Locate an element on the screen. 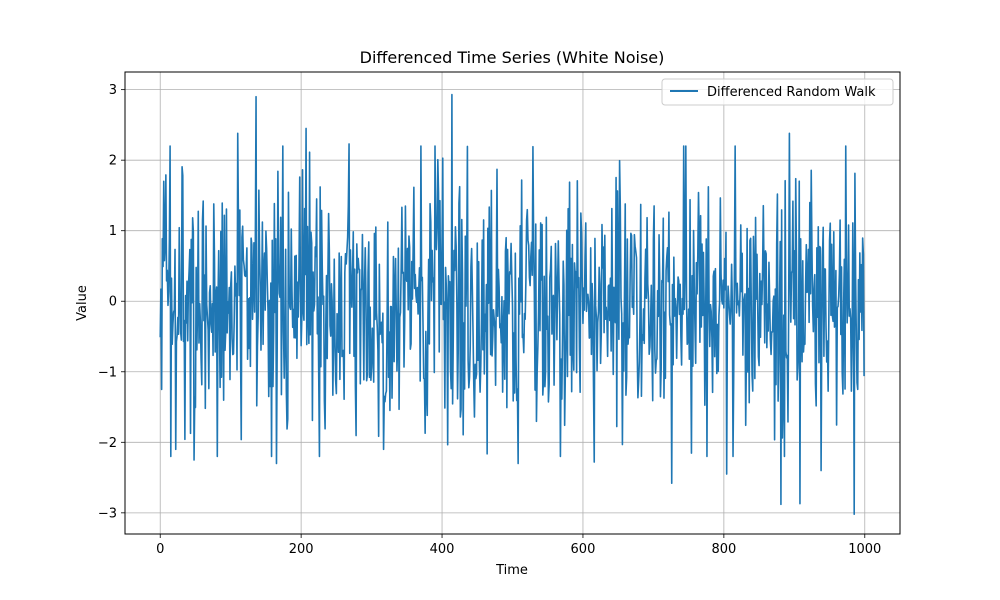 This screenshot has height=600, width=1000. x-axis-ticks: 0 200 400 600 800 1000 is located at coordinates (518, 545).